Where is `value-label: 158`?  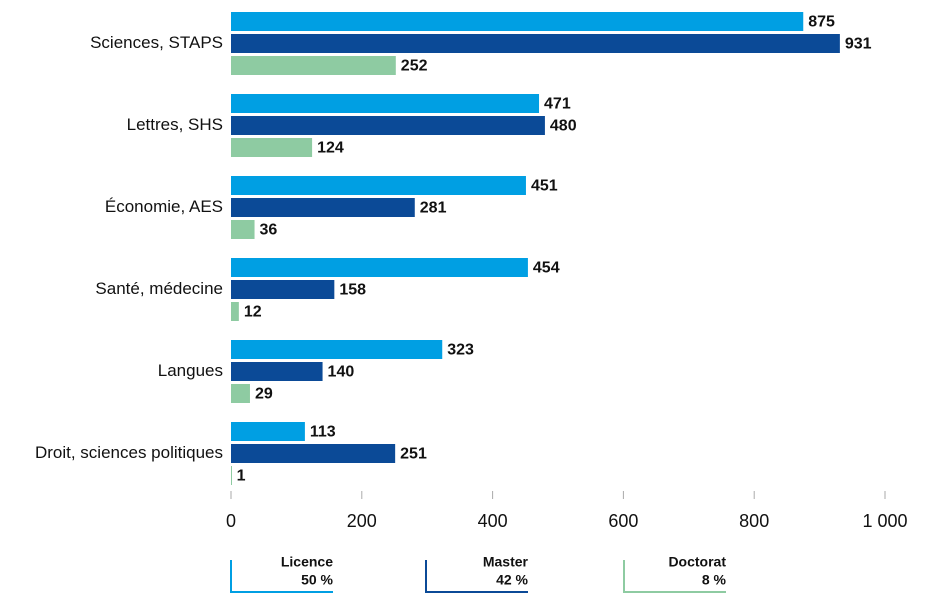
value-label: 158 is located at coordinates (352, 290).